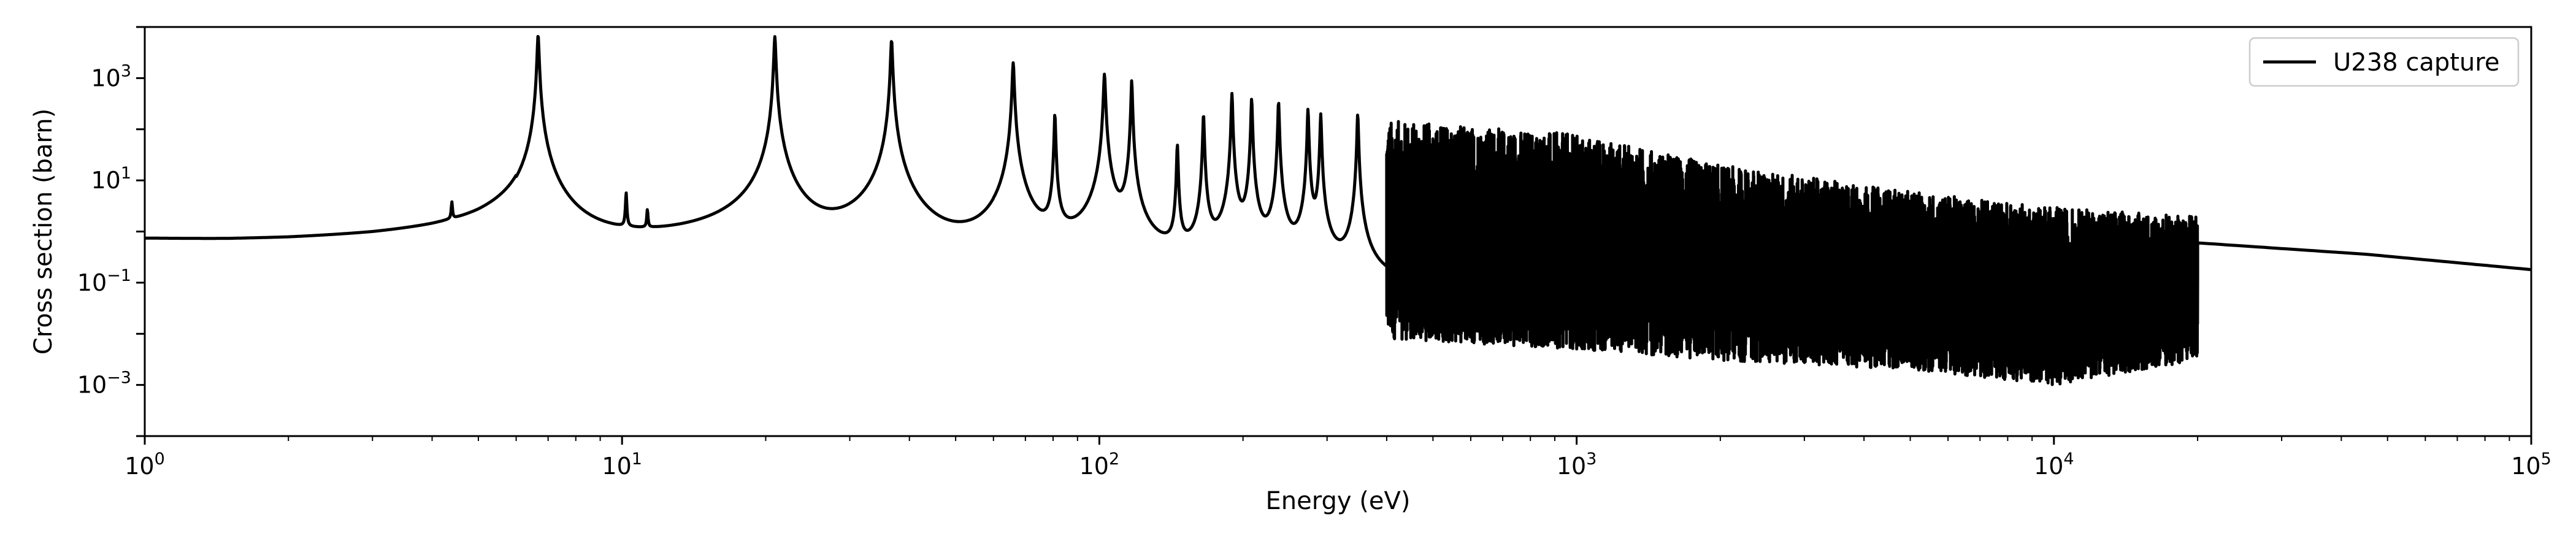  What do you see at coordinates (145, 465) in the screenshot?
I see `x-tick-label: 100` at bounding box center [145, 465].